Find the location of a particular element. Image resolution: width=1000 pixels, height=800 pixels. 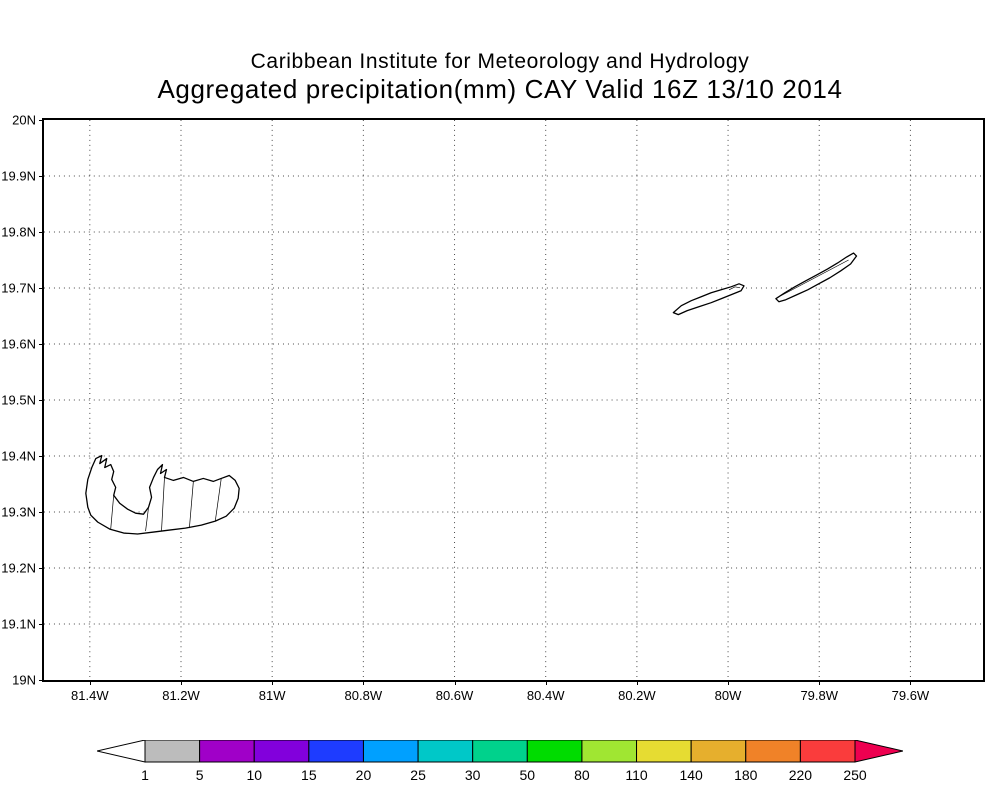

x-tick-label: 81.2W is located at coordinates (181, 695).